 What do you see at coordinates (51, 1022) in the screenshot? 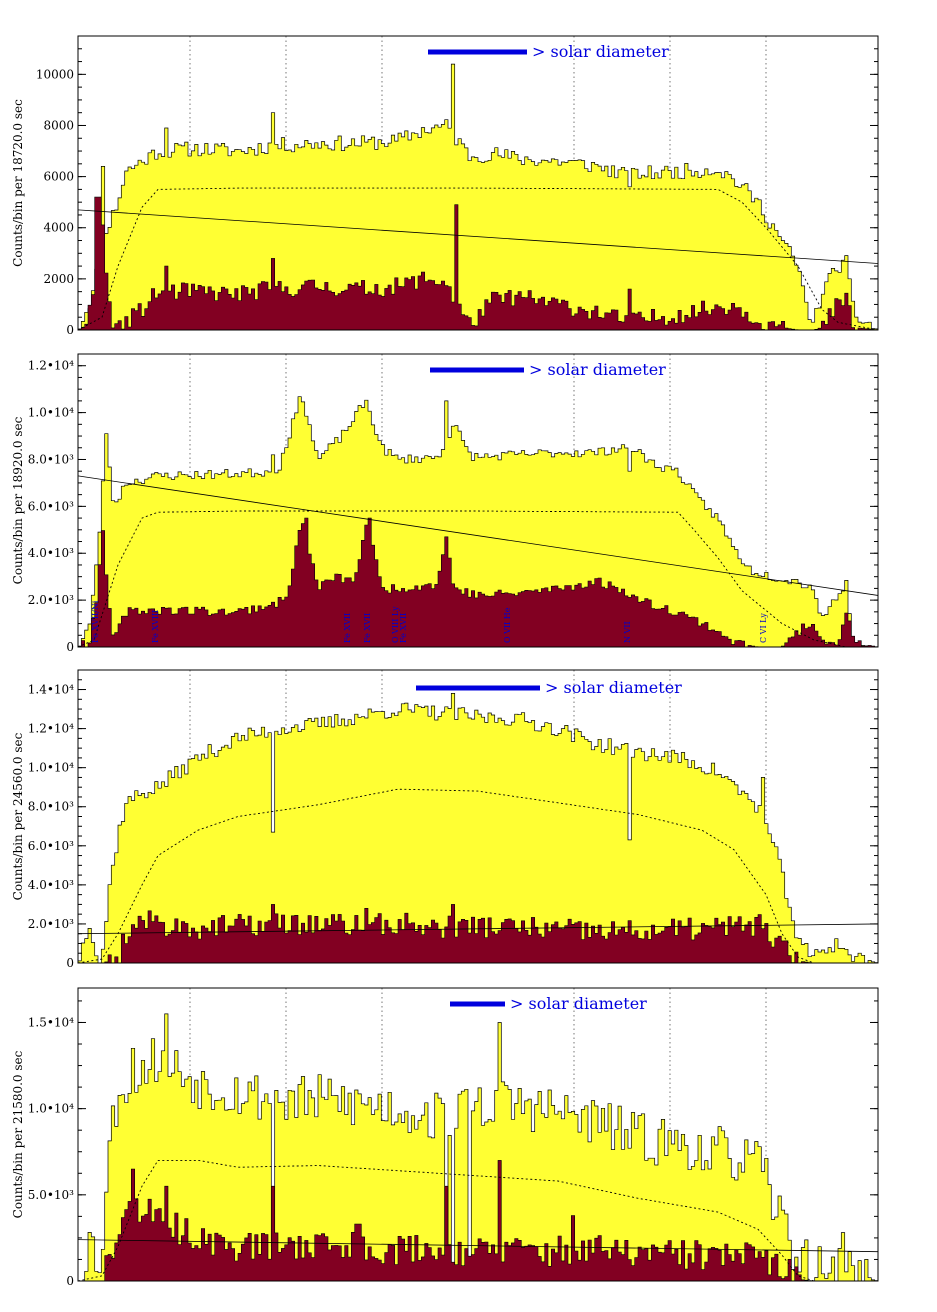
I see `y-tick-label: 1.5•10⁴` at bounding box center [51, 1022].